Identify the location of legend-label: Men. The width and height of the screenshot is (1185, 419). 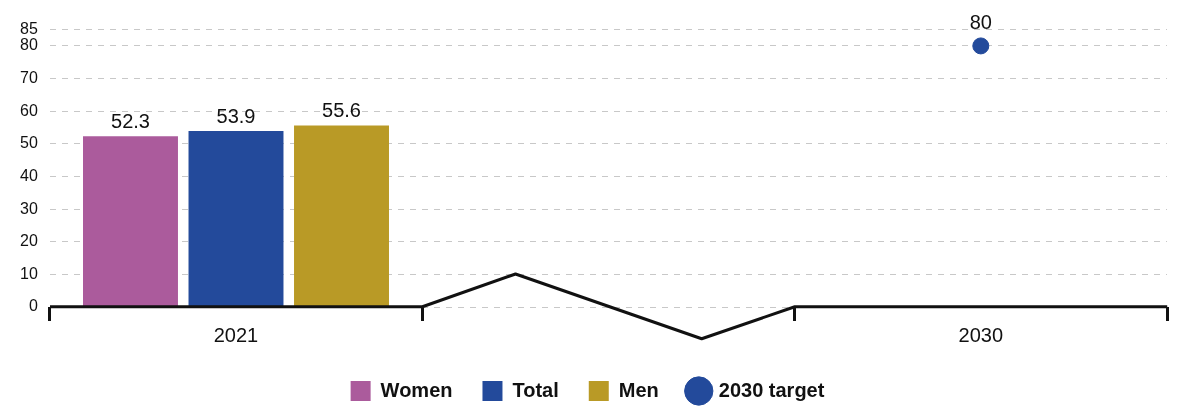
(638, 389).